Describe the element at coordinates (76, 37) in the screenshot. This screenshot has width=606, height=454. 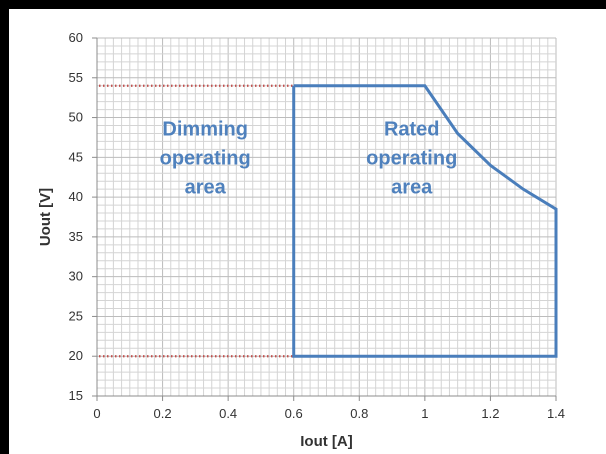
I see `y-tick-label: 60` at that location.